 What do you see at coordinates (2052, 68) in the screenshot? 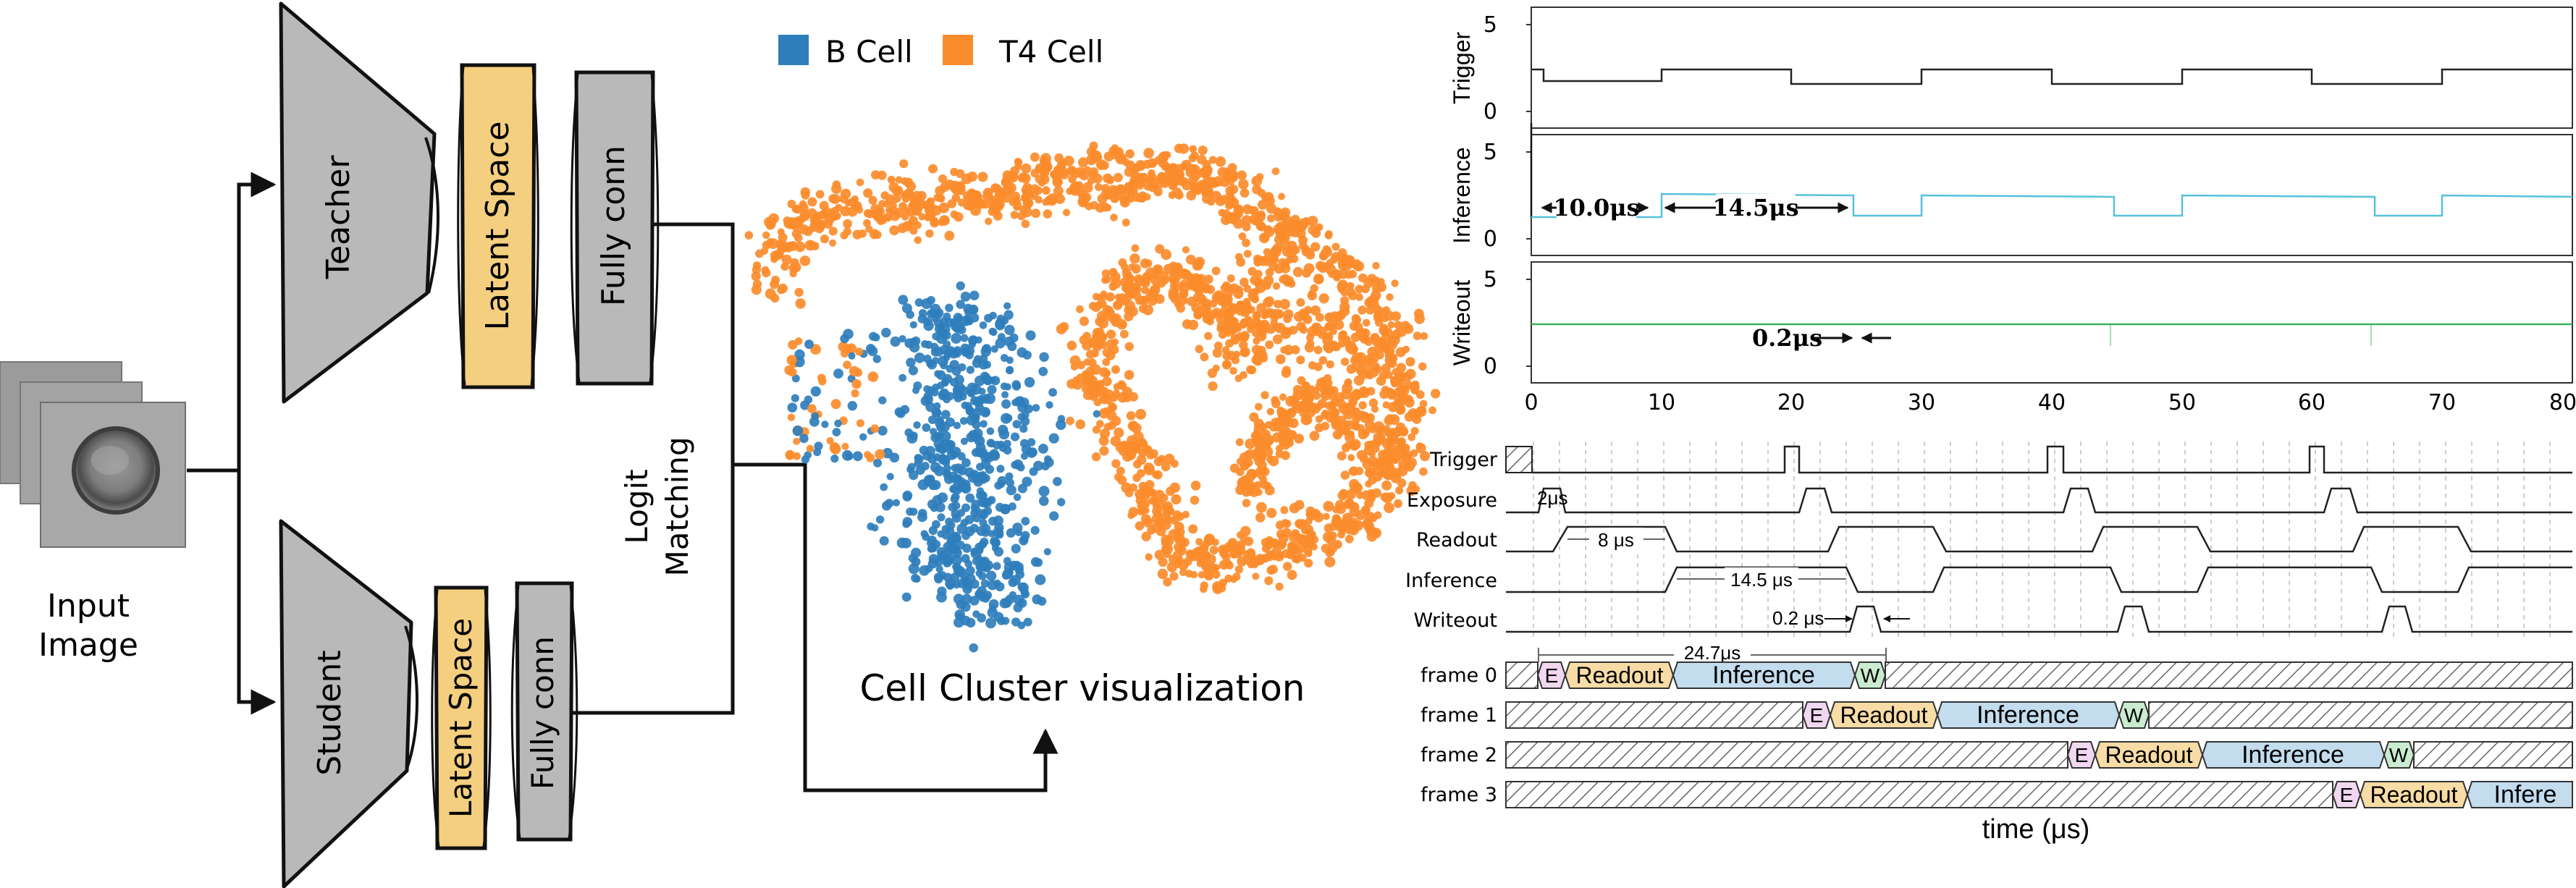
I see `scope-panel-trigger` at bounding box center [2052, 68].